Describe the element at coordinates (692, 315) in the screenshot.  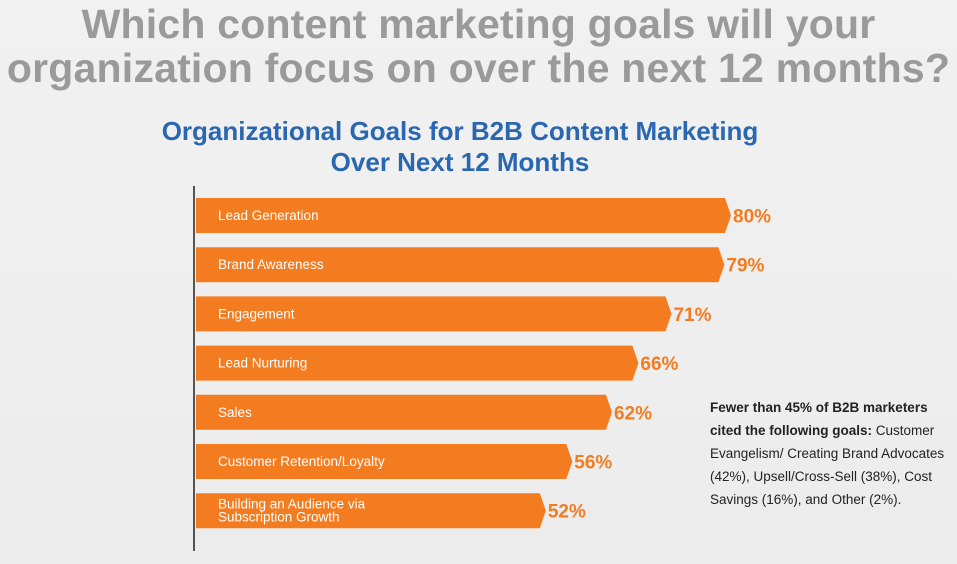
I see `value-label: 71%` at that location.